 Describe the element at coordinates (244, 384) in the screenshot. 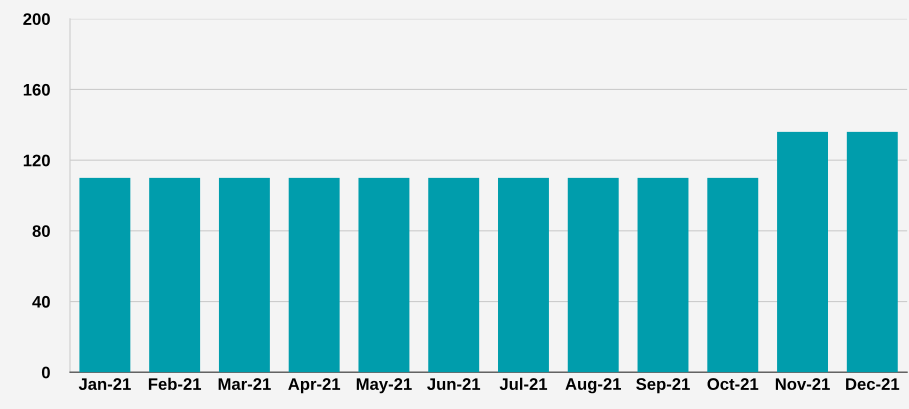

I see `x-tick-label: Mar-21` at that location.